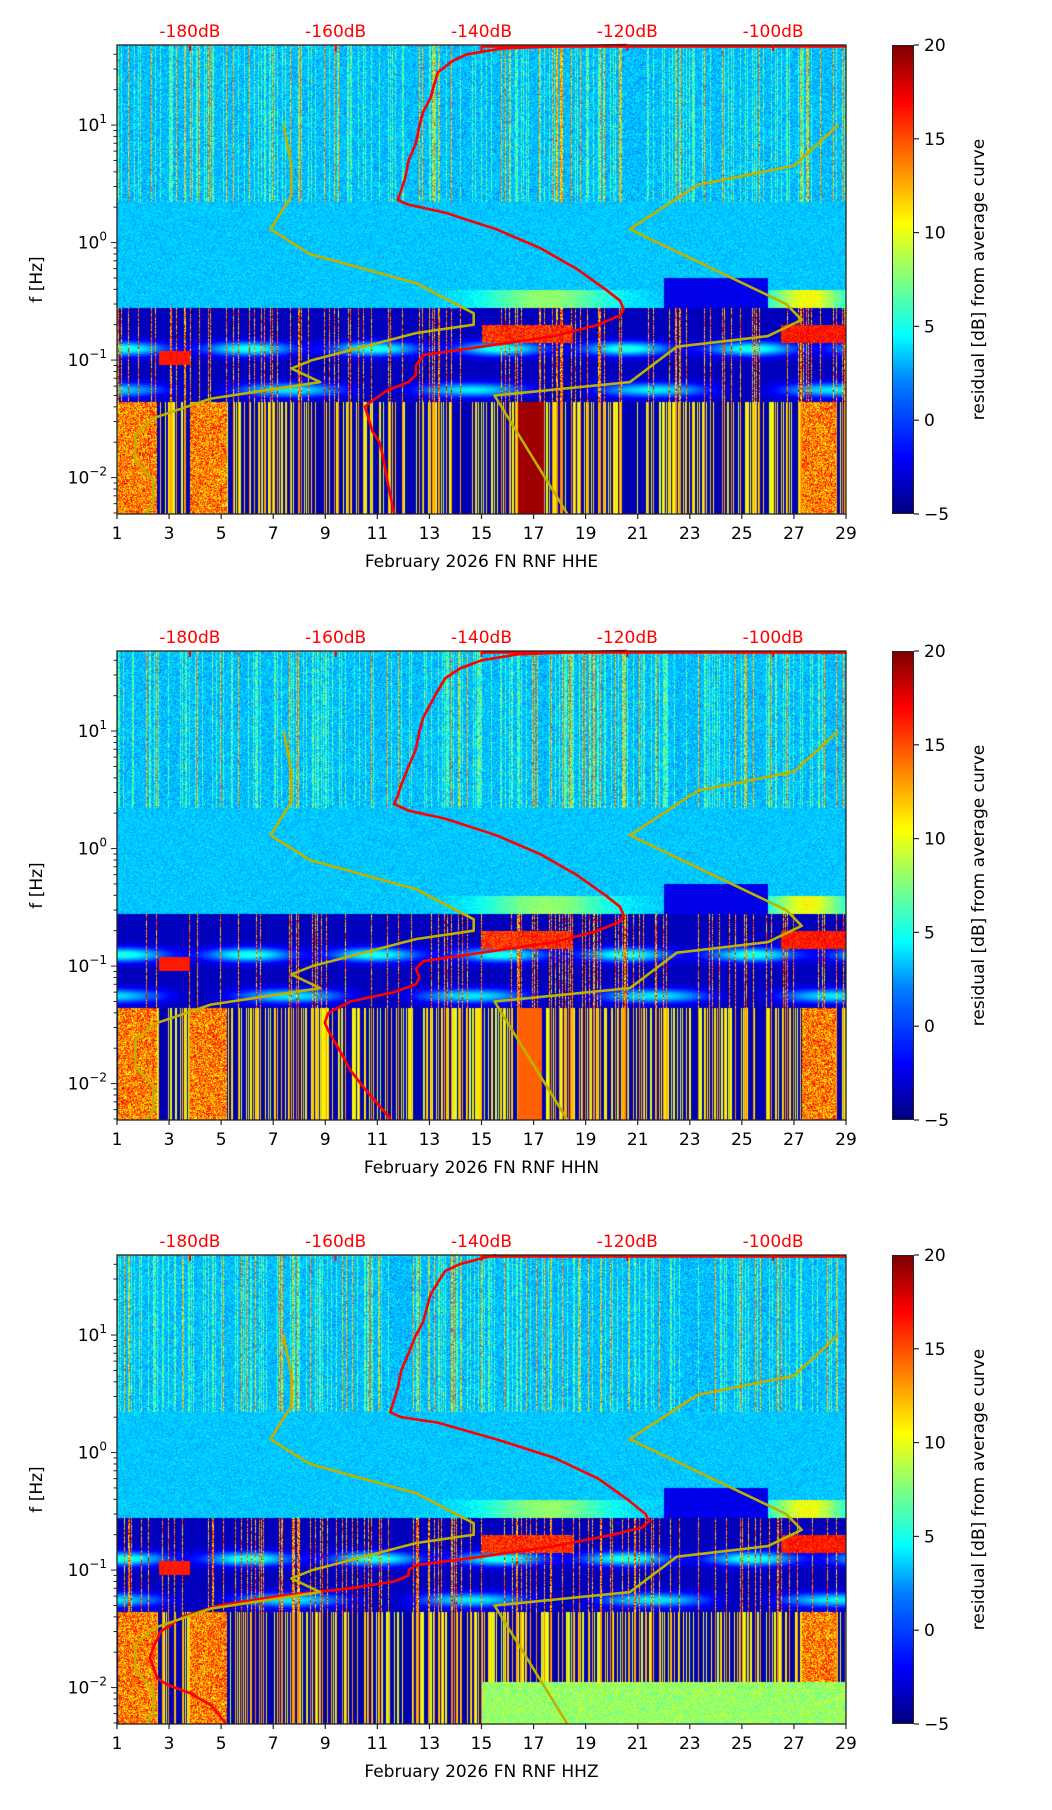 Image resolution: width=1052 pixels, height=1810 pixels. I want to click on x-axis-label: February 2026 FN RNF HHZ, so click(481, 1772).